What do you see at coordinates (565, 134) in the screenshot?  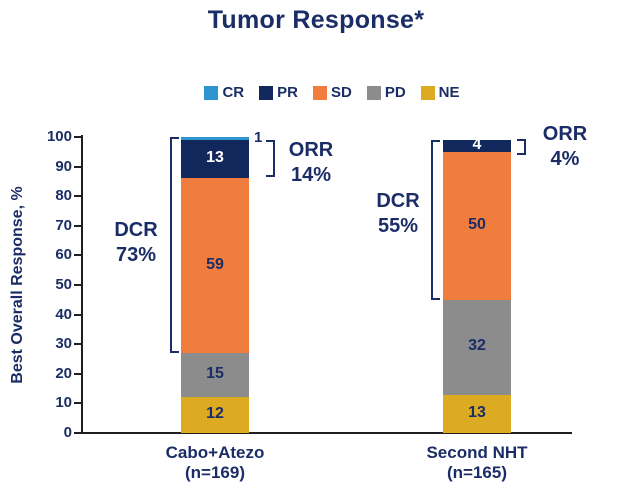 I see `orr-bar1-label-line1: ORR` at bounding box center [565, 134].